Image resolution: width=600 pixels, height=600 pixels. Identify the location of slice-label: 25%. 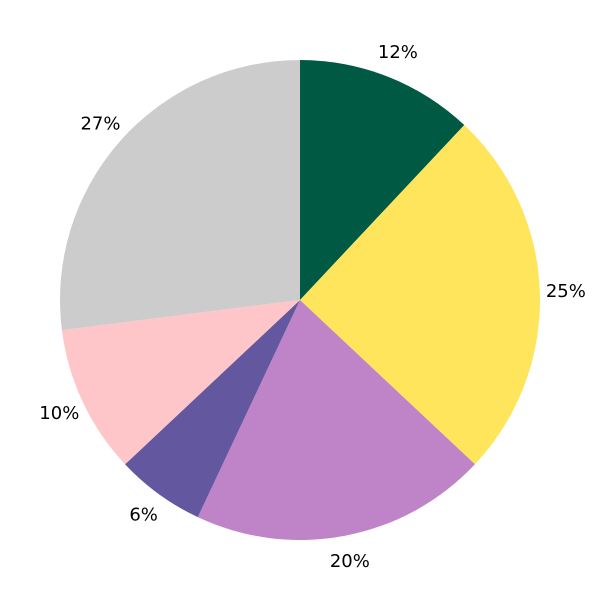
(566, 291).